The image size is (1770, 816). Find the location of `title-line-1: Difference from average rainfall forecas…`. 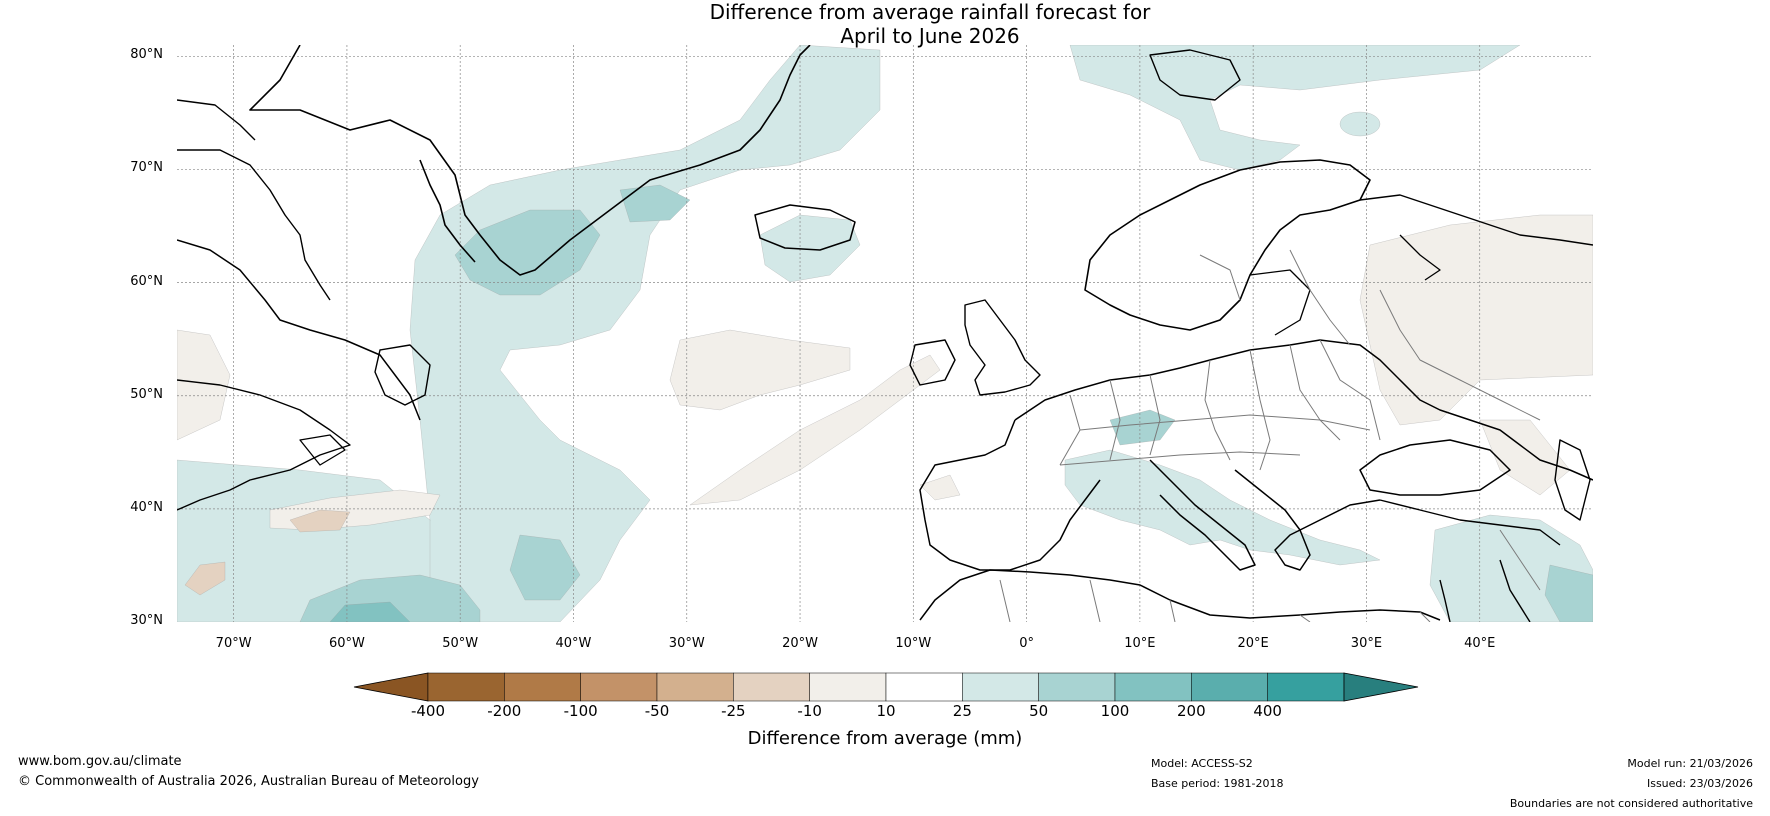

title-line-1: Difference from average rainfall forecas… is located at coordinates (930, 12).